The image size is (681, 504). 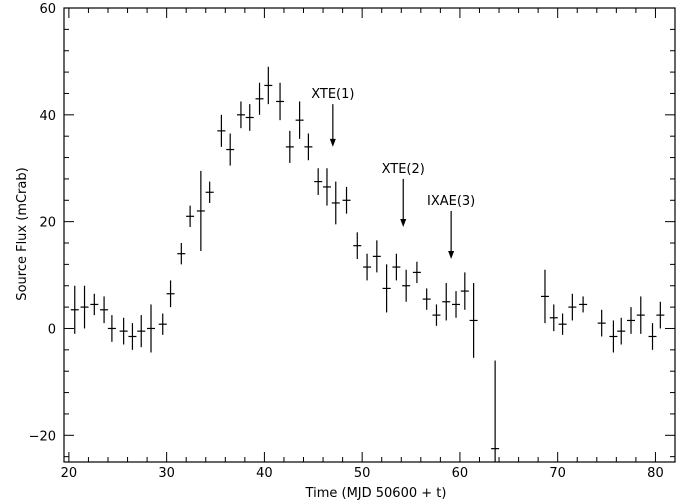 I want to click on annotation-label: IXAE(3), so click(x=451, y=201).